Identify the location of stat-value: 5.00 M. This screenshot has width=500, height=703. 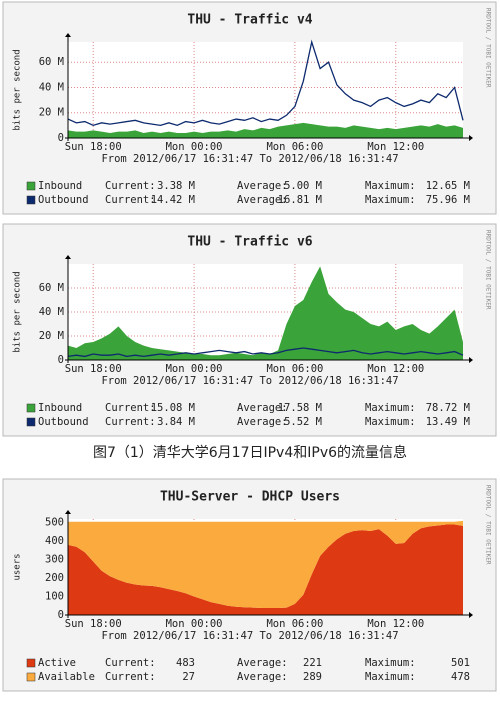
(303, 186).